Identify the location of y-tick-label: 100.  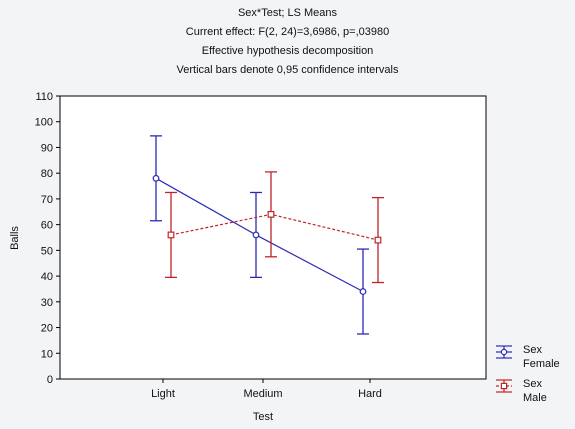
(44, 123).